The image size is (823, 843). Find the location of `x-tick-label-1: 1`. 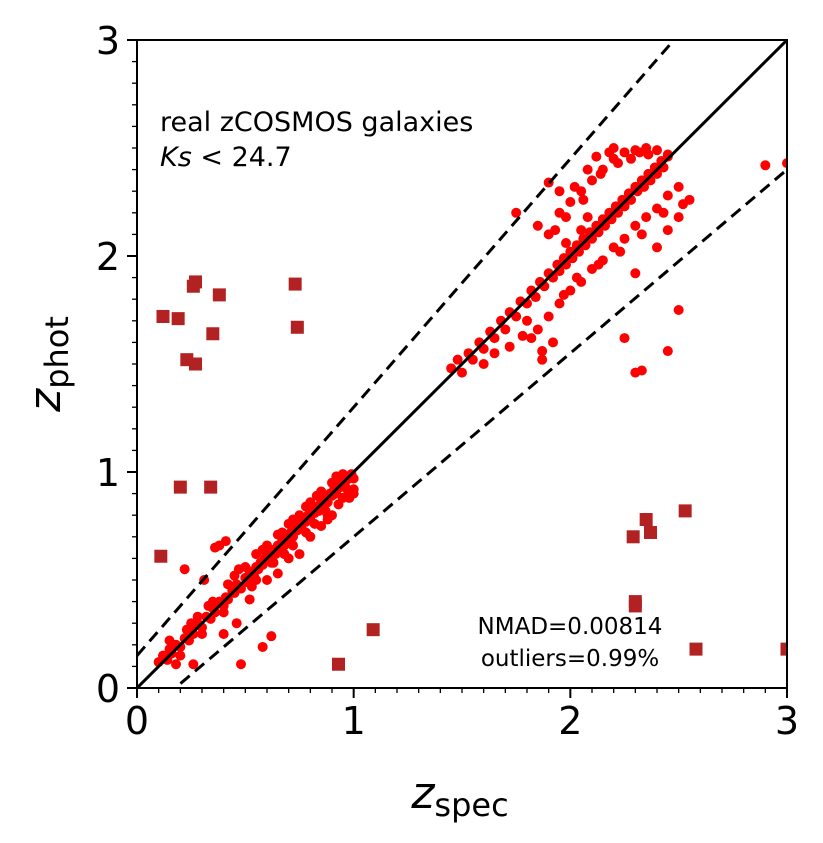

x-tick-label-1: 1 is located at coordinates (354, 721).